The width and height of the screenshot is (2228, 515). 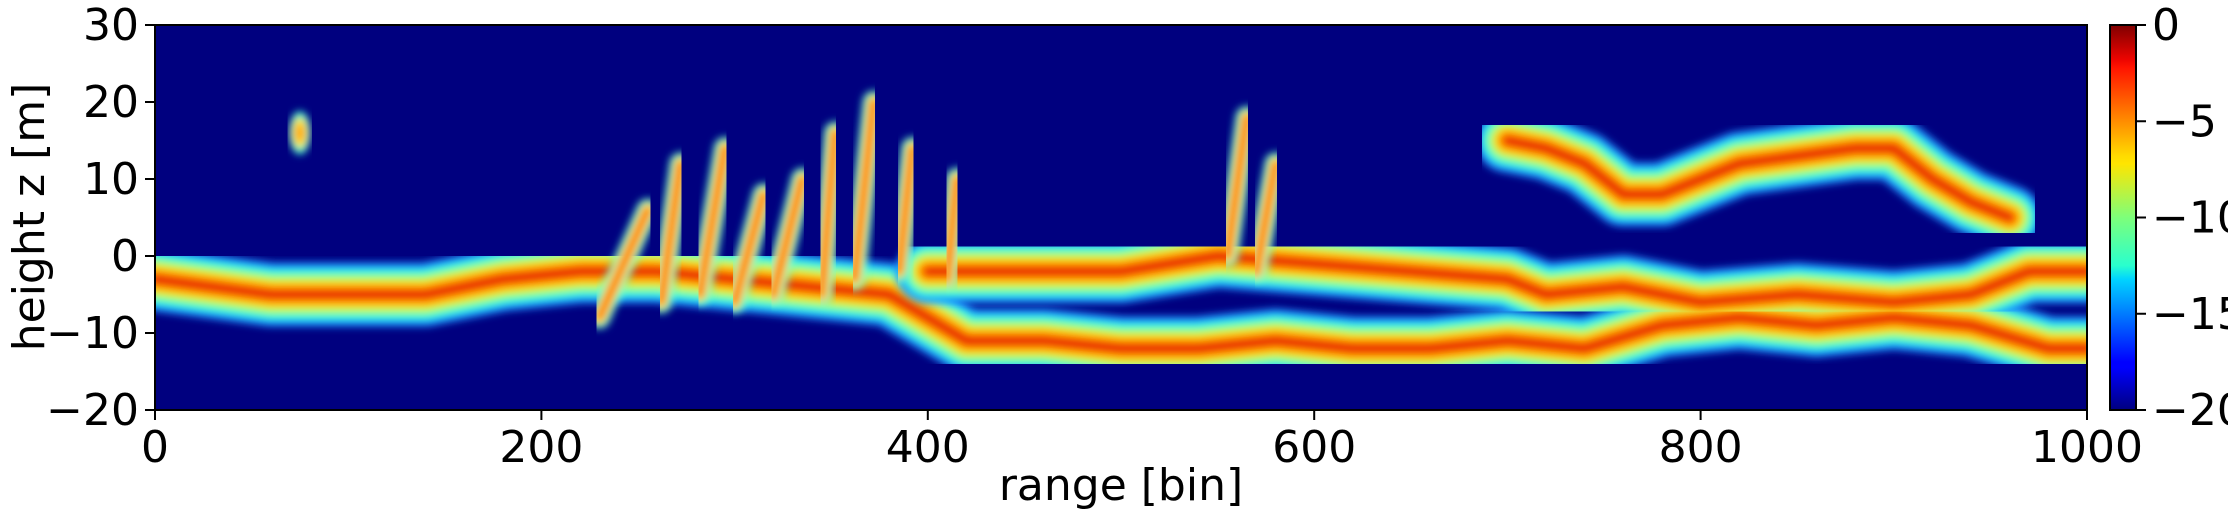 What do you see at coordinates (125, 256) in the screenshot?
I see `y-tick-label: 0` at bounding box center [125, 256].